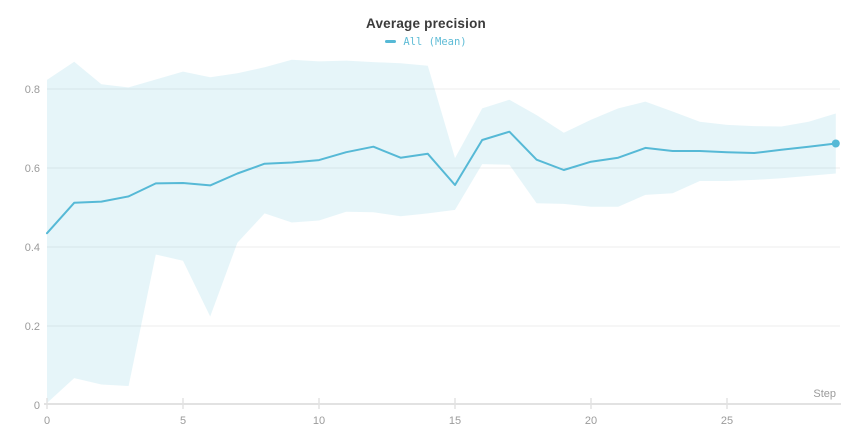 The width and height of the screenshot is (852, 441). What do you see at coordinates (32, 248) in the screenshot?
I see `y-tick-label: 0.4` at bounding box center [32, 248].